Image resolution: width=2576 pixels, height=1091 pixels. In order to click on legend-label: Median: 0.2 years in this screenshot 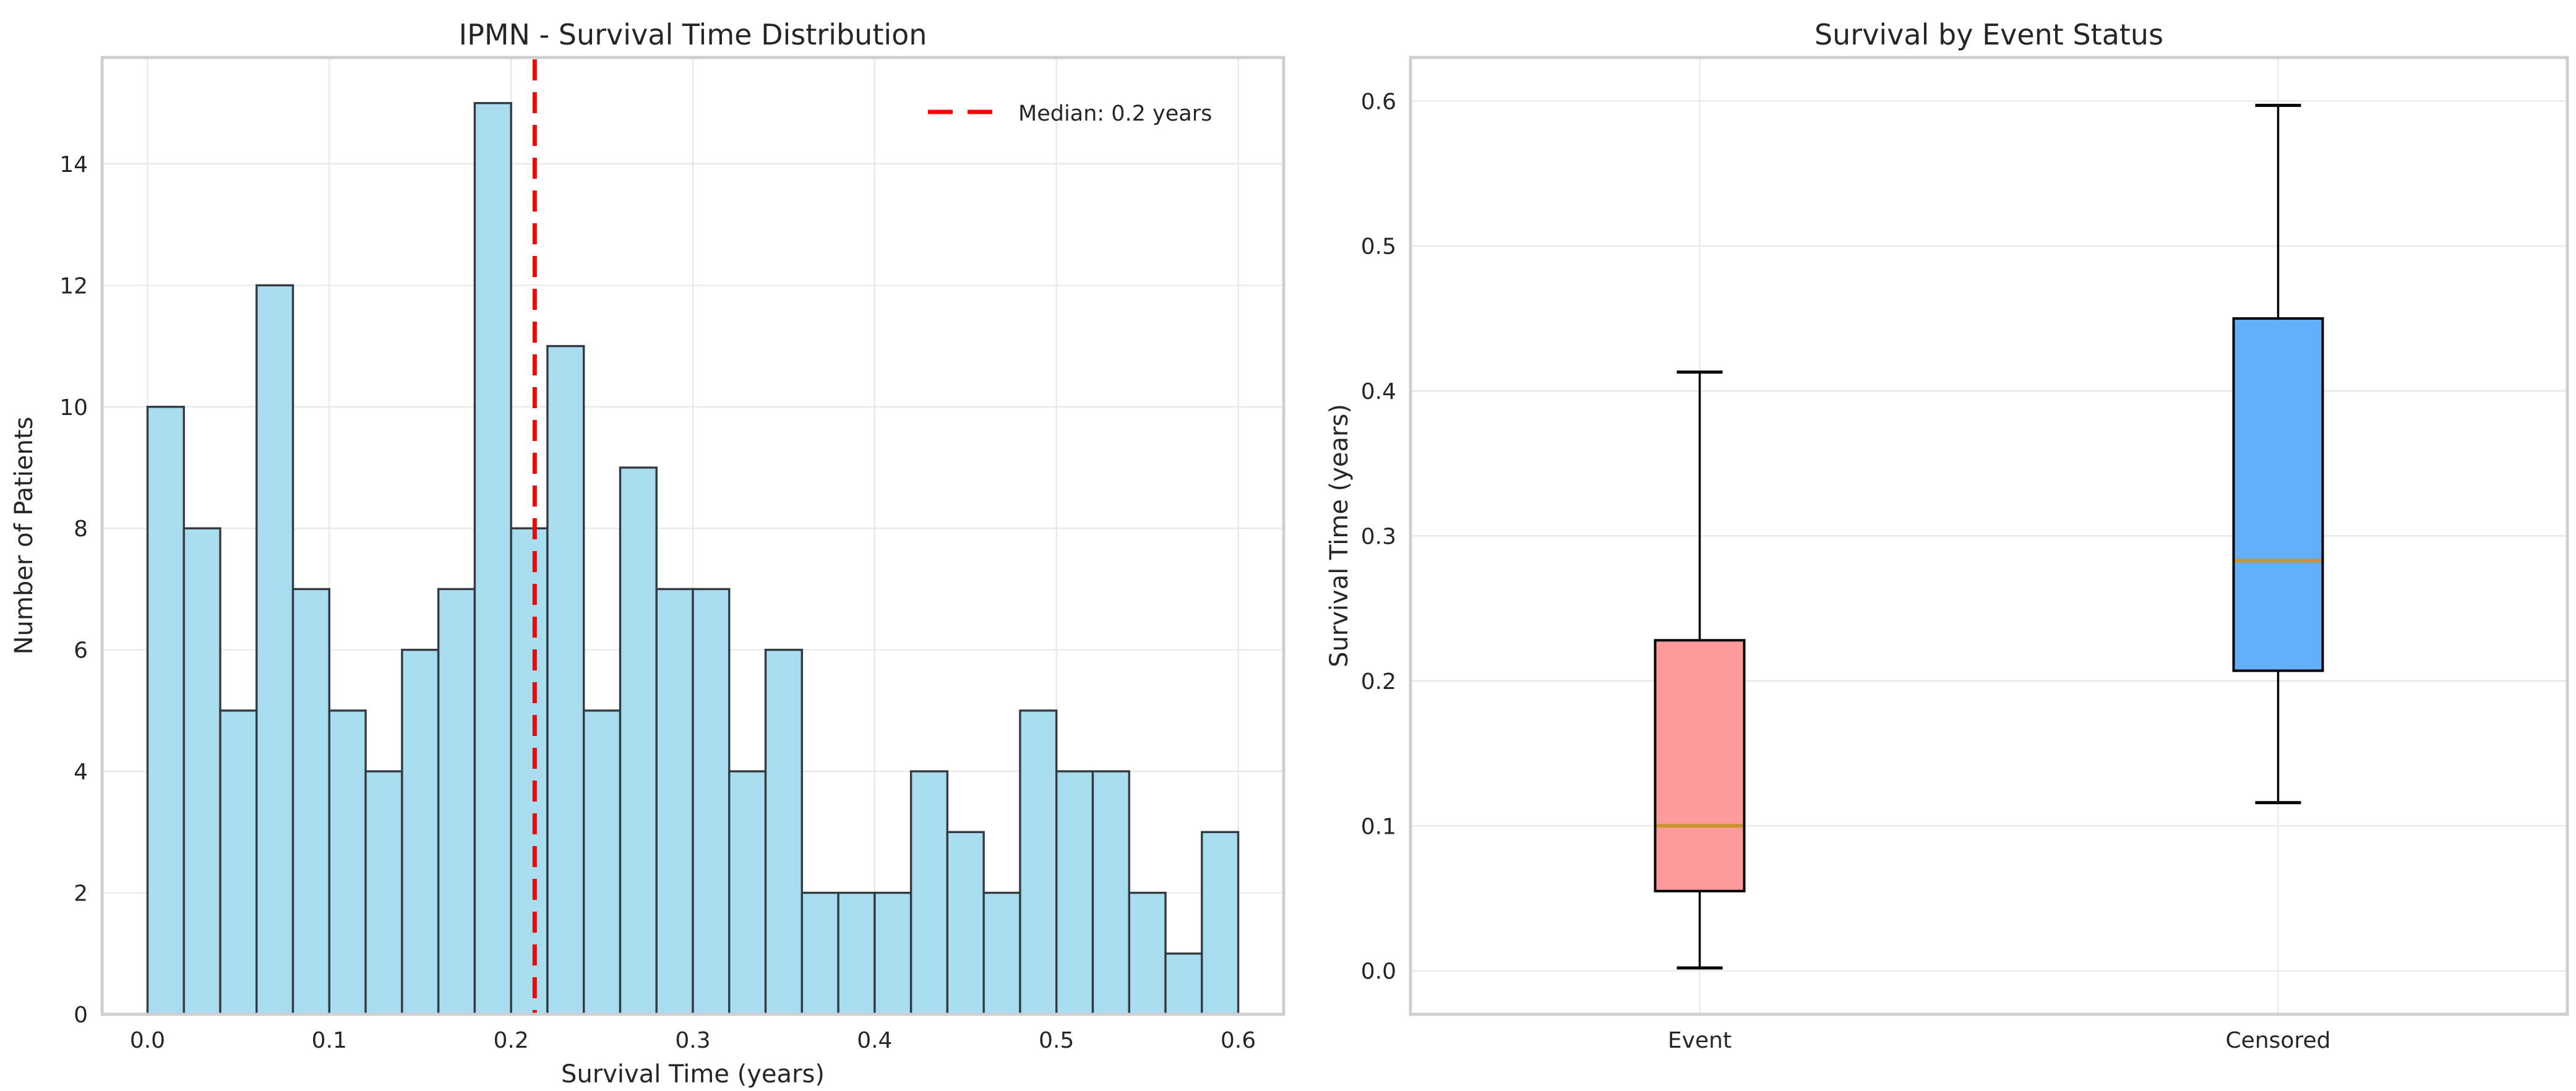, I will do `click(1115, 114)`.